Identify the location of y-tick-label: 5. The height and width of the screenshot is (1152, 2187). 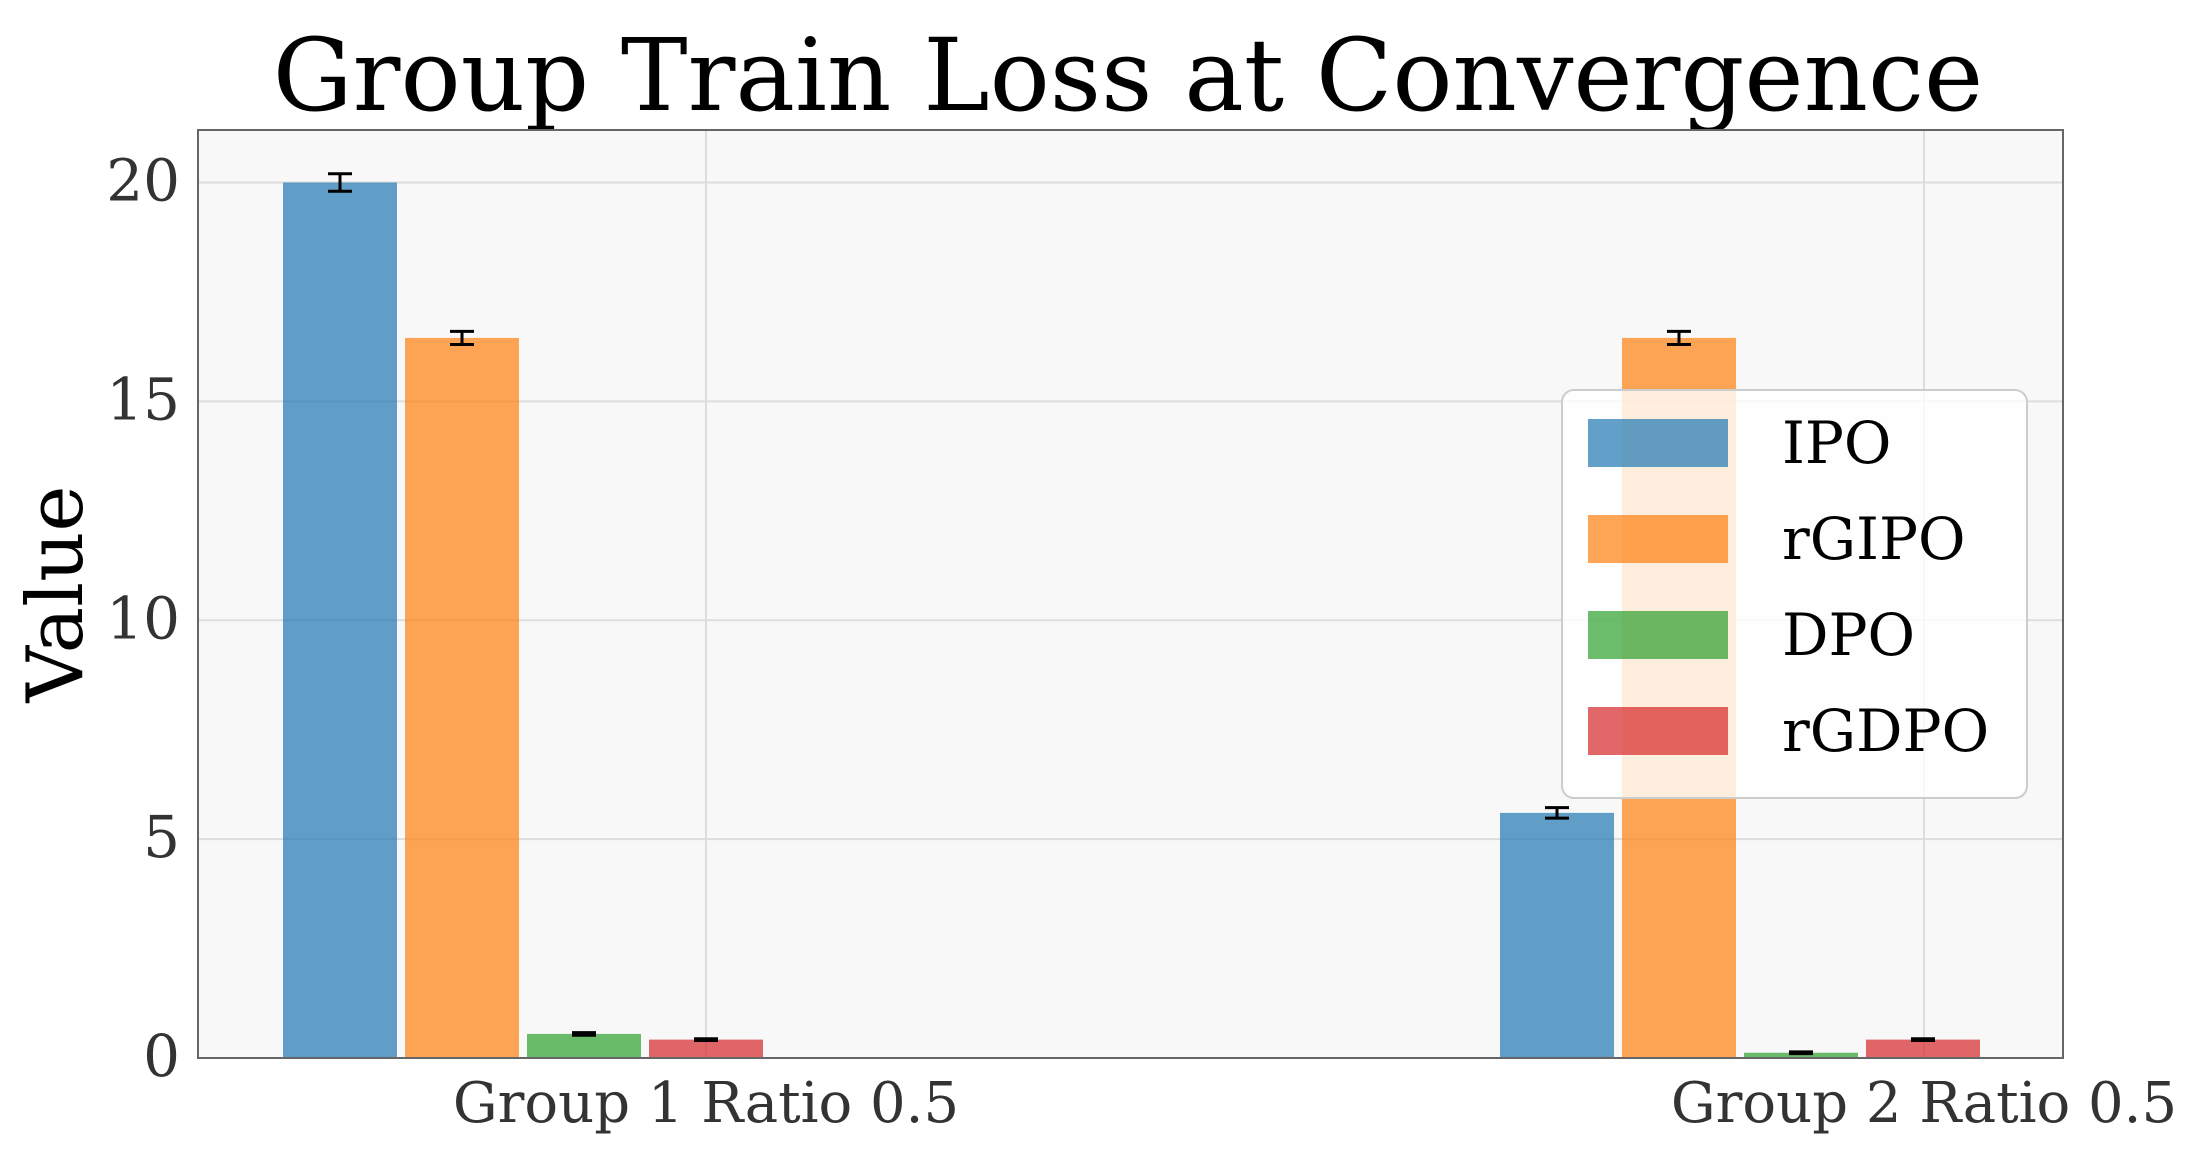
(161, 837).